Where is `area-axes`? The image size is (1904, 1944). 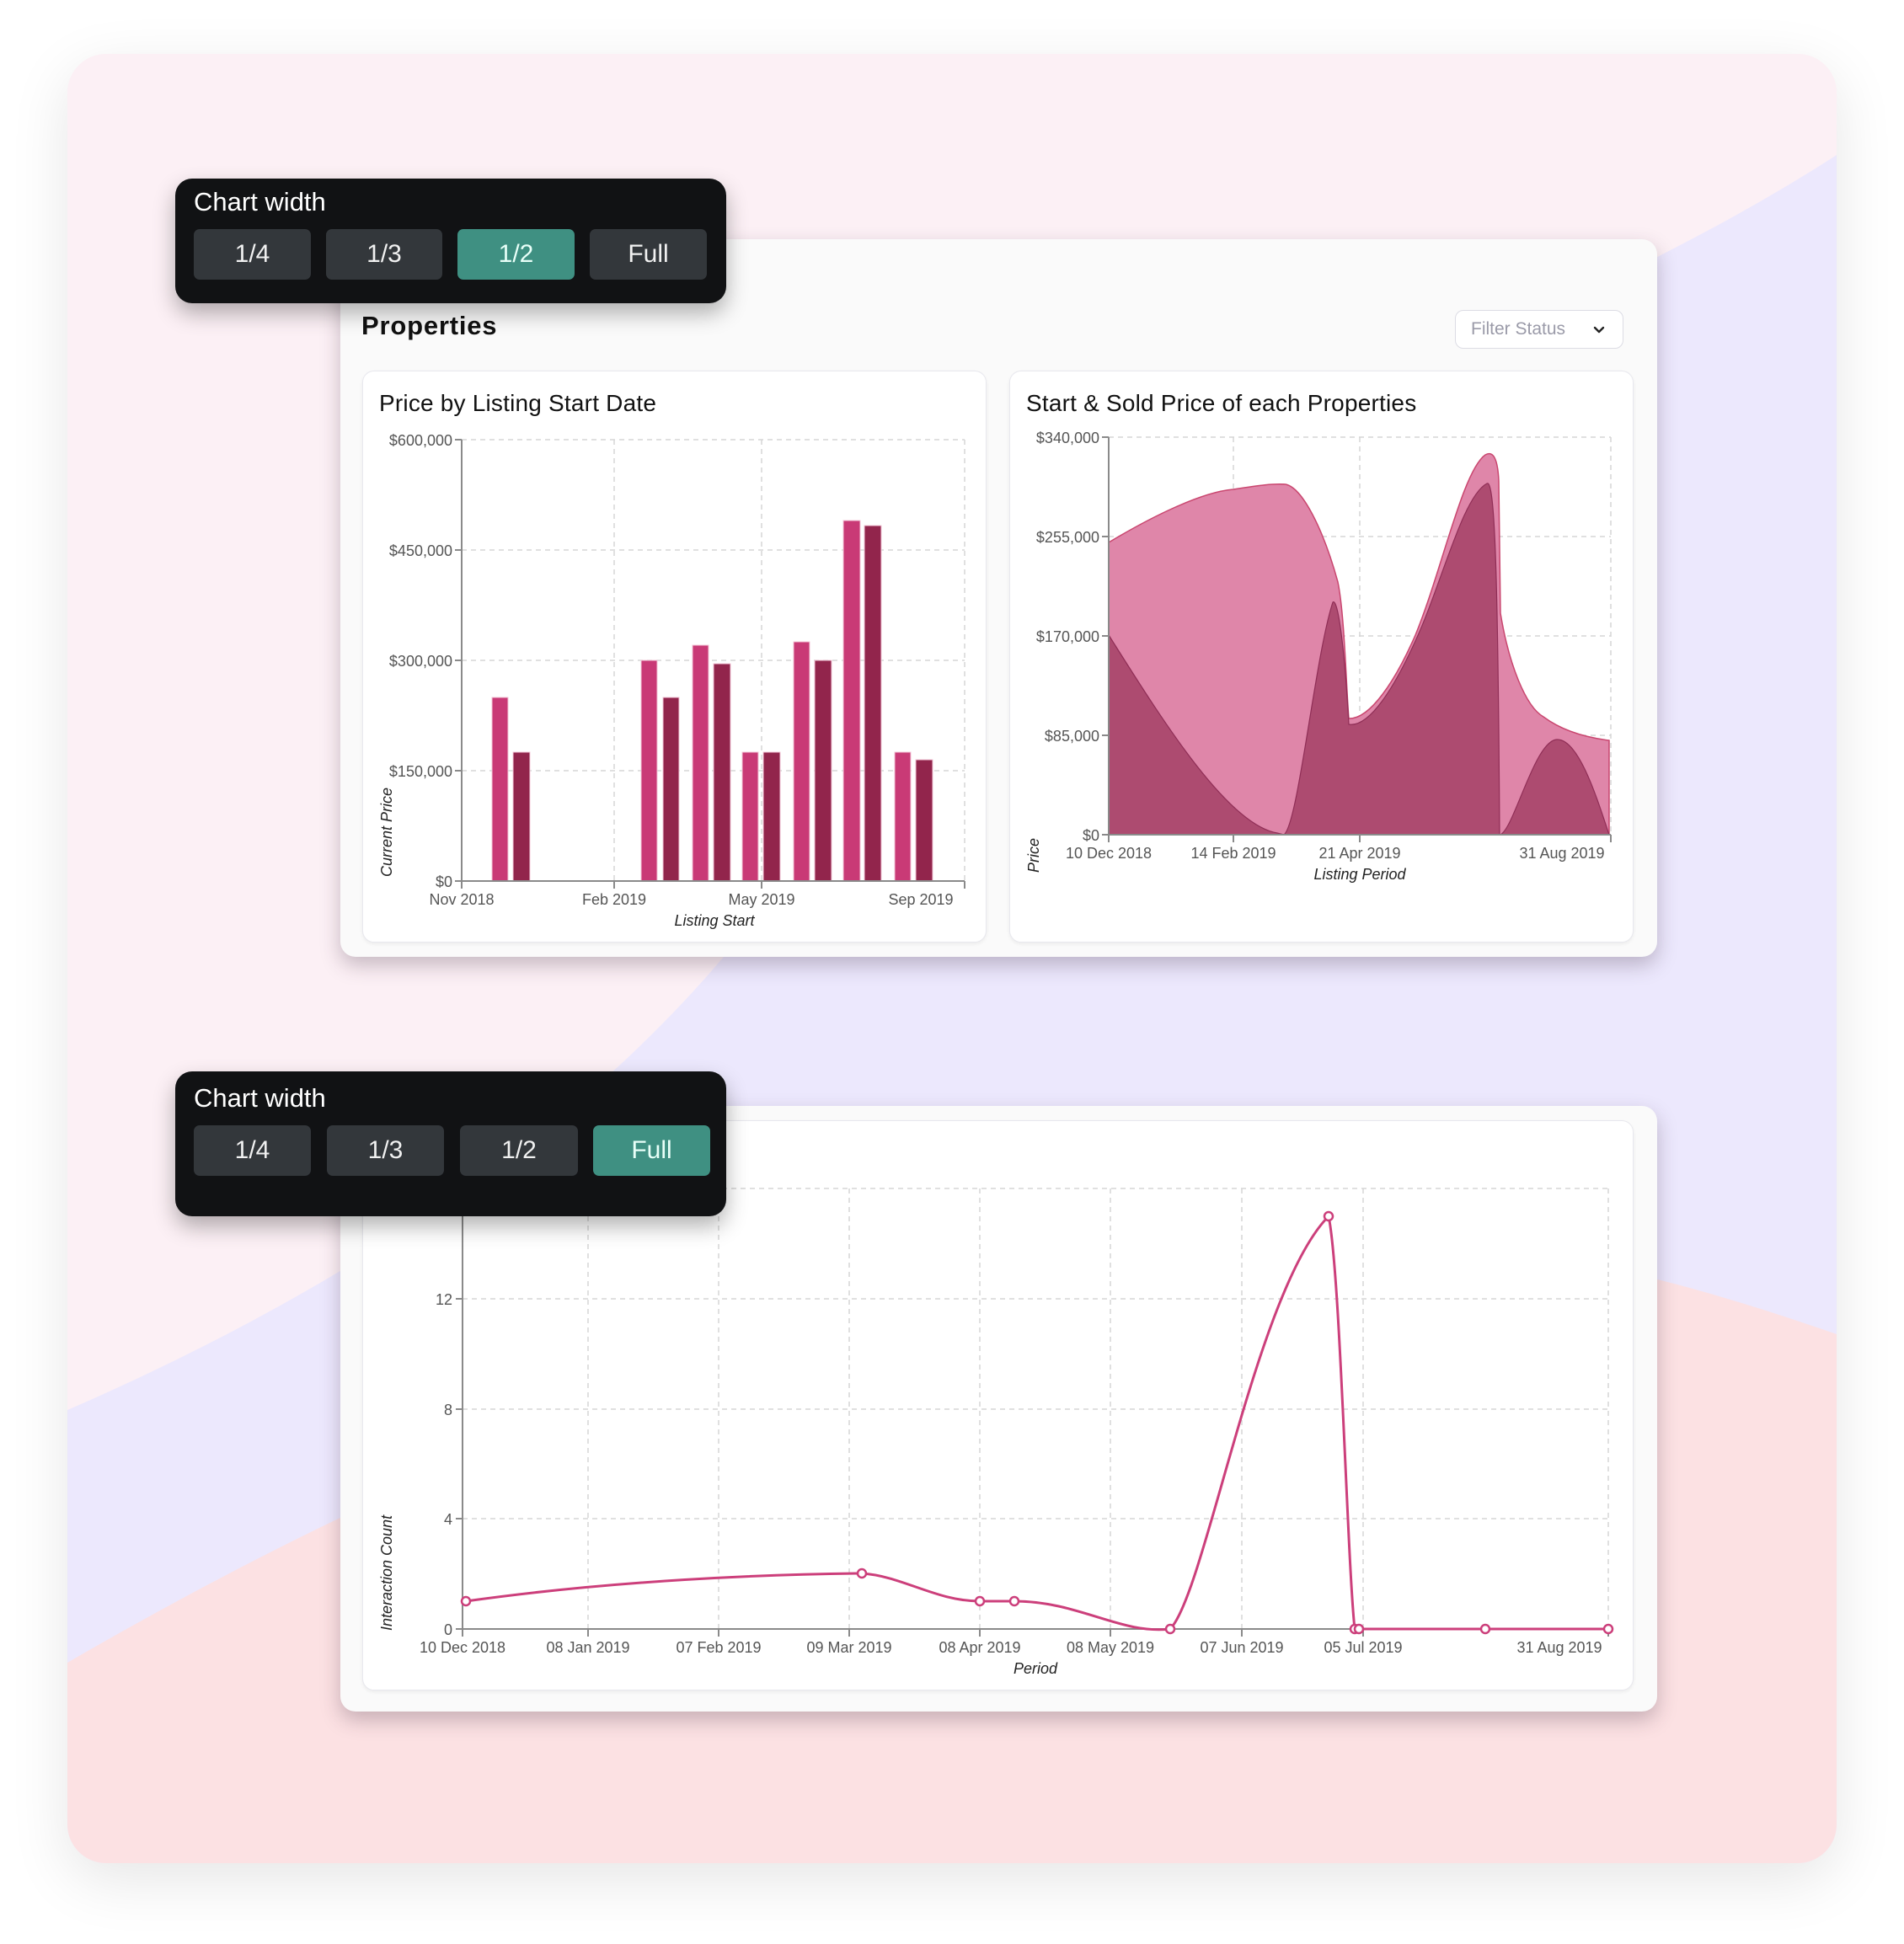 area-axes is located at coordinates (1357, 639).